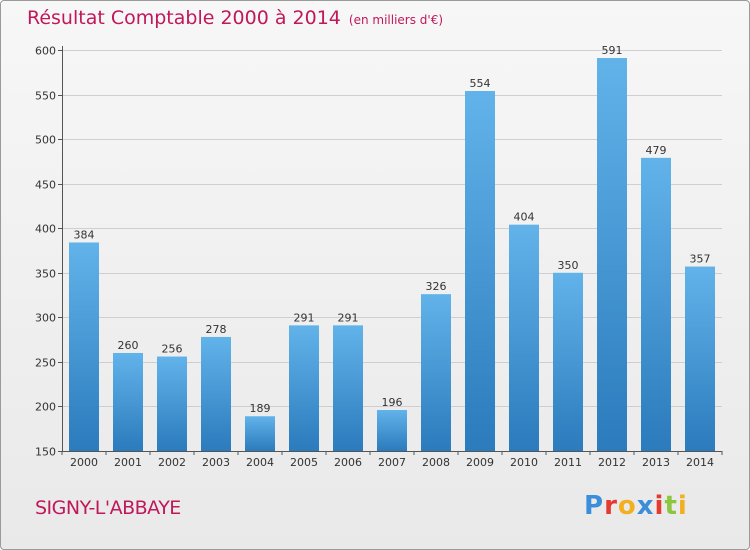 The height and width of the screenshot is (550, 750). What do you see at coordinates (480, 83) in the screenshot?
I see `data-label: 554` at bounding box center [480, 83].